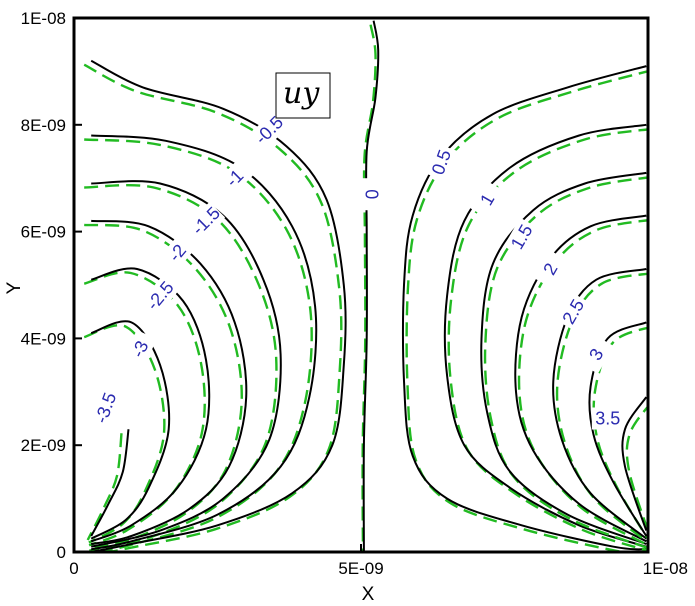 The image size is (695, 606). I want to click on contour-label--1.5: -1.5, so click(206, 221).